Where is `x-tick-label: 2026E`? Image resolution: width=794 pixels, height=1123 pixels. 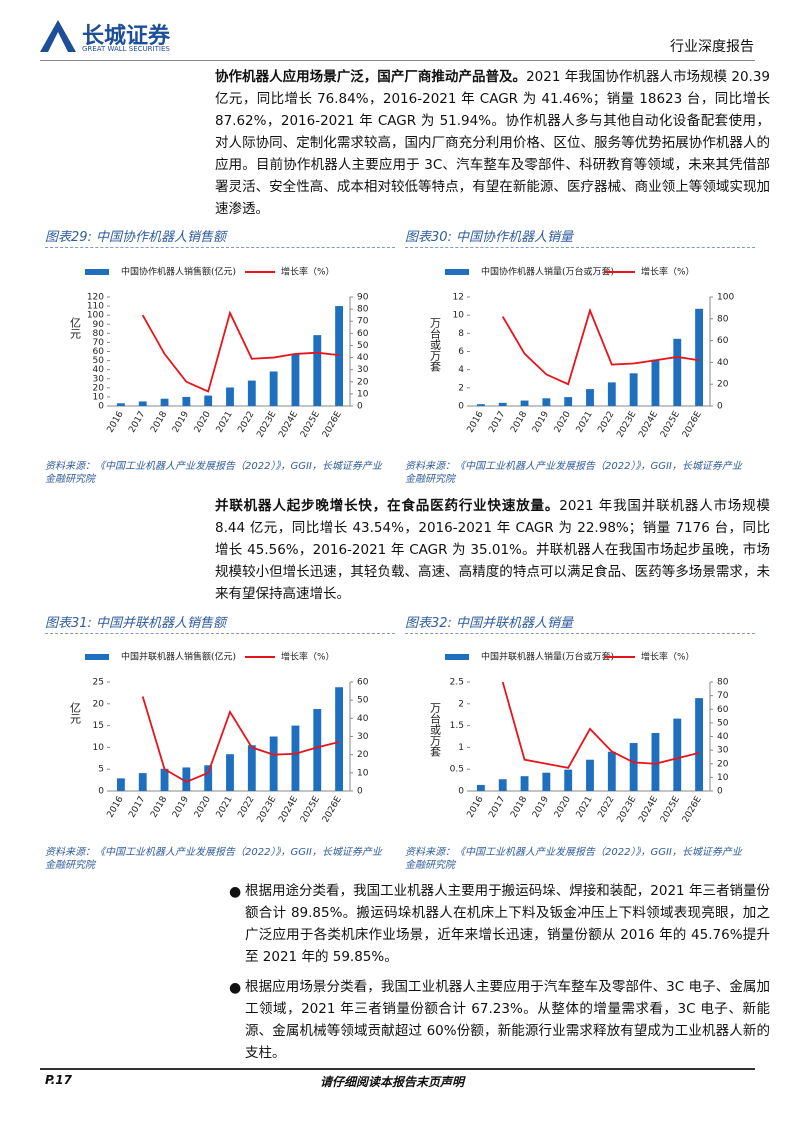 x-tick-label: 2026E is located at coordinates (692, 424).